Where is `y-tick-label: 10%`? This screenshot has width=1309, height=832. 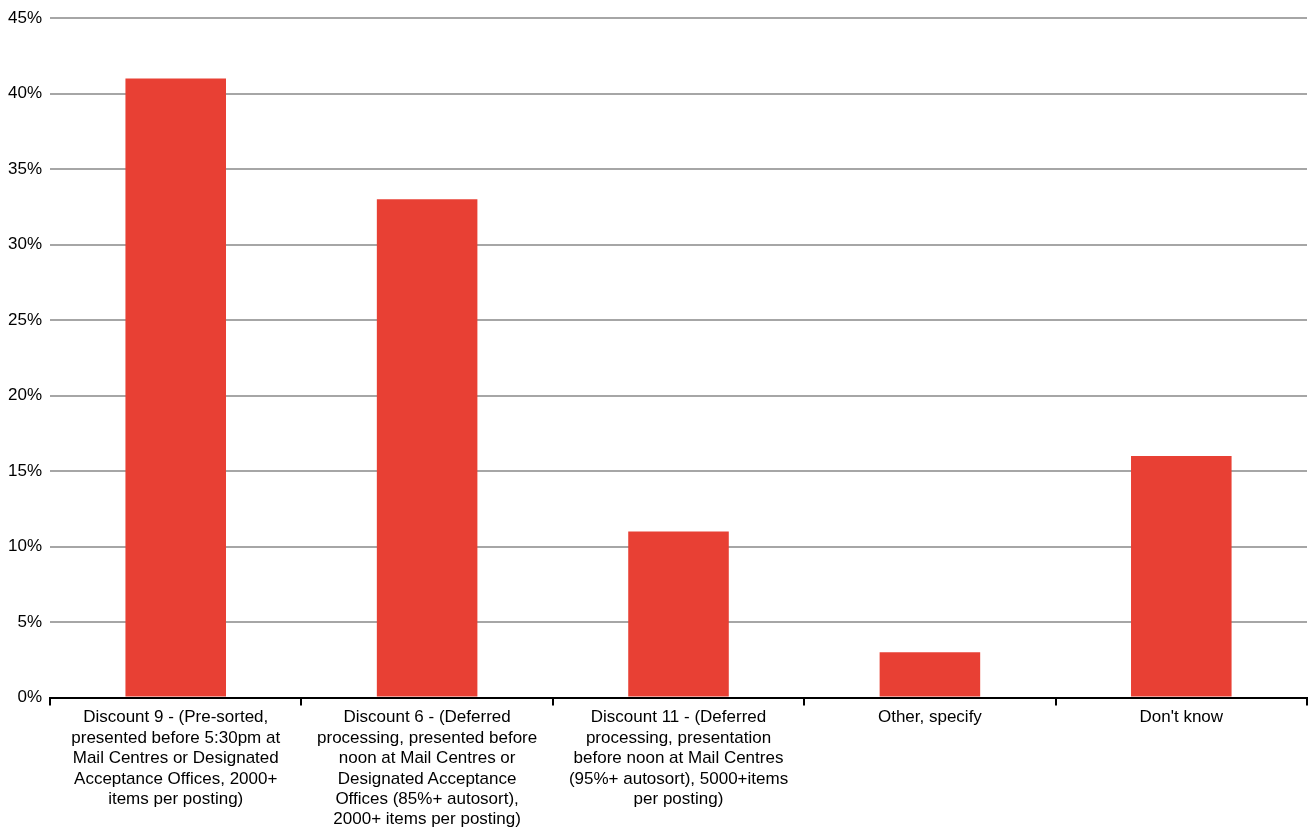
y-tick-label: 10% is located at coordinates (25, 546).